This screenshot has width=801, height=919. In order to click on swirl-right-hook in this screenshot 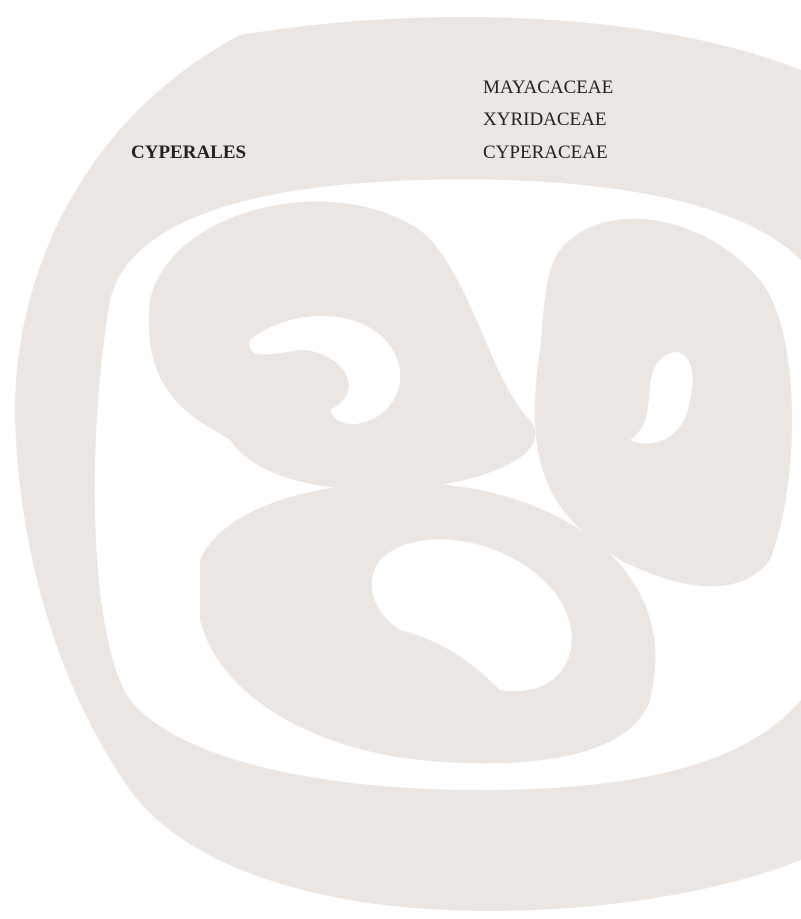, I will do `click(661, 398)`.